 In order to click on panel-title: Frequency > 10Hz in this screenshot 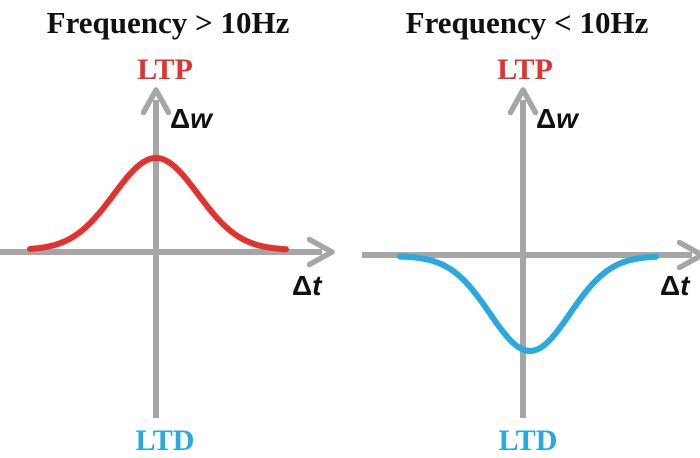, I will do `click(168, 22)`.